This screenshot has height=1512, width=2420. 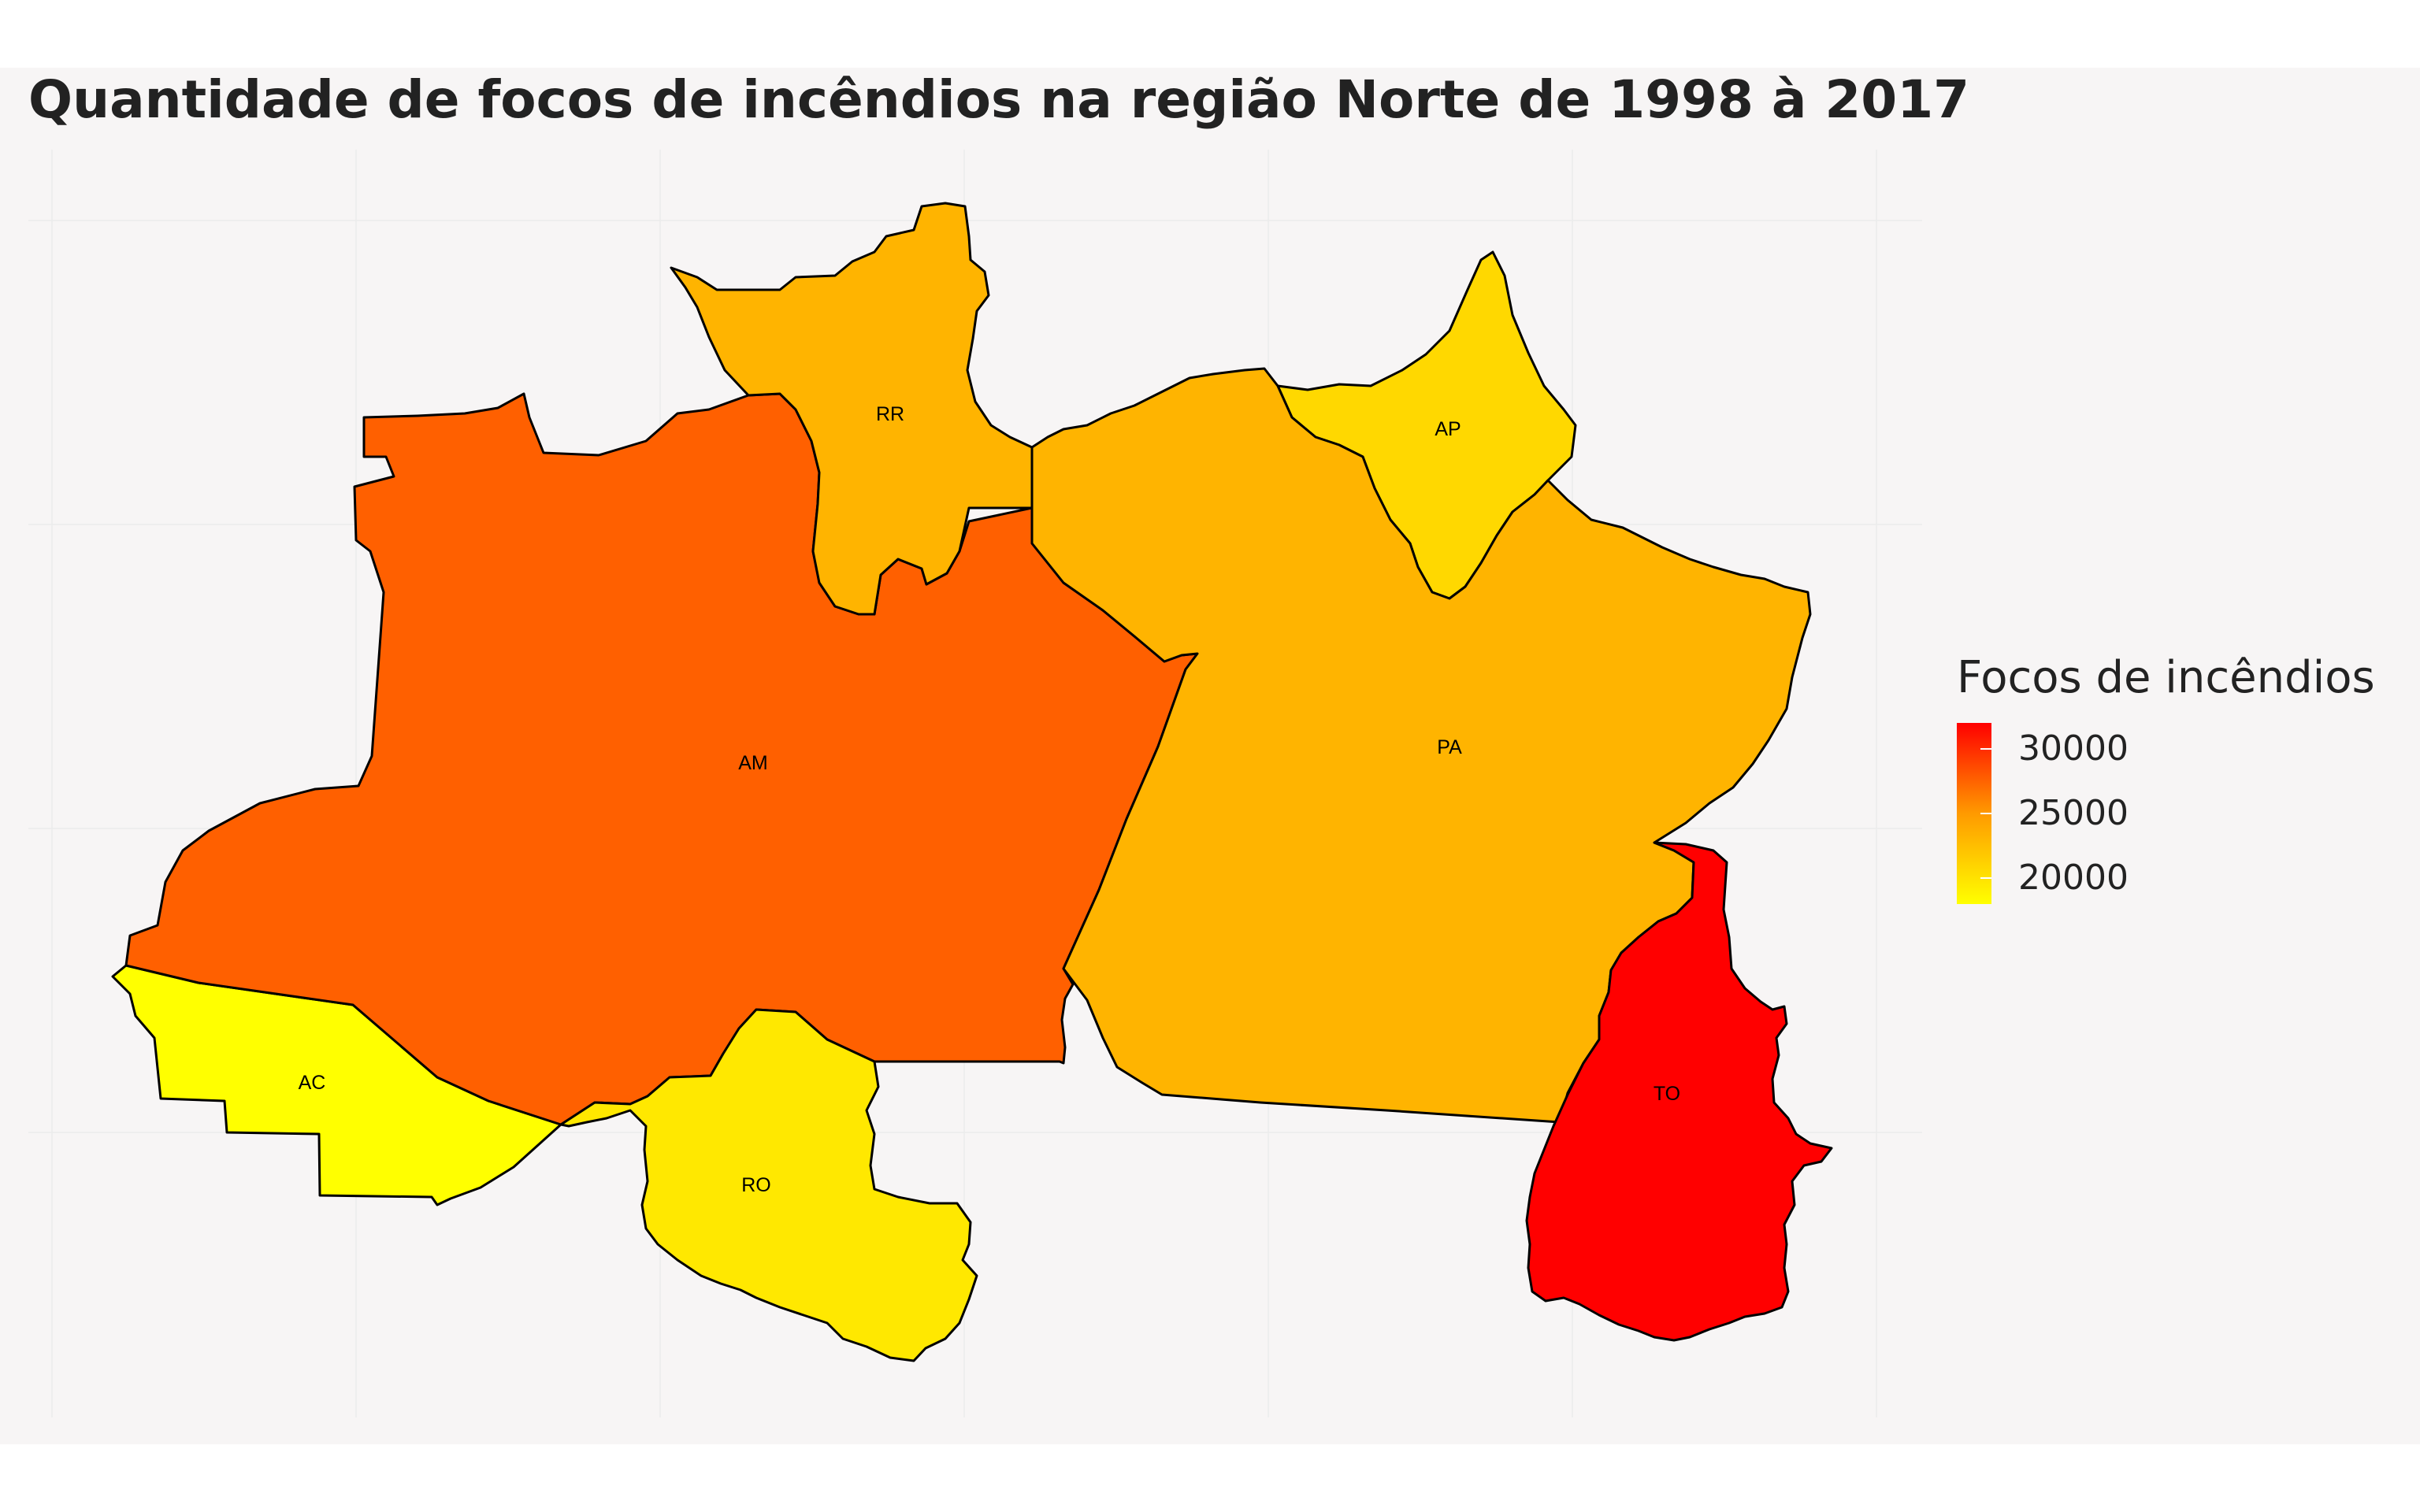 What do you see at coordinates (753, 763) in the screenshot?
I see `region-label-AM: AM` at bounding box center [753, 763].